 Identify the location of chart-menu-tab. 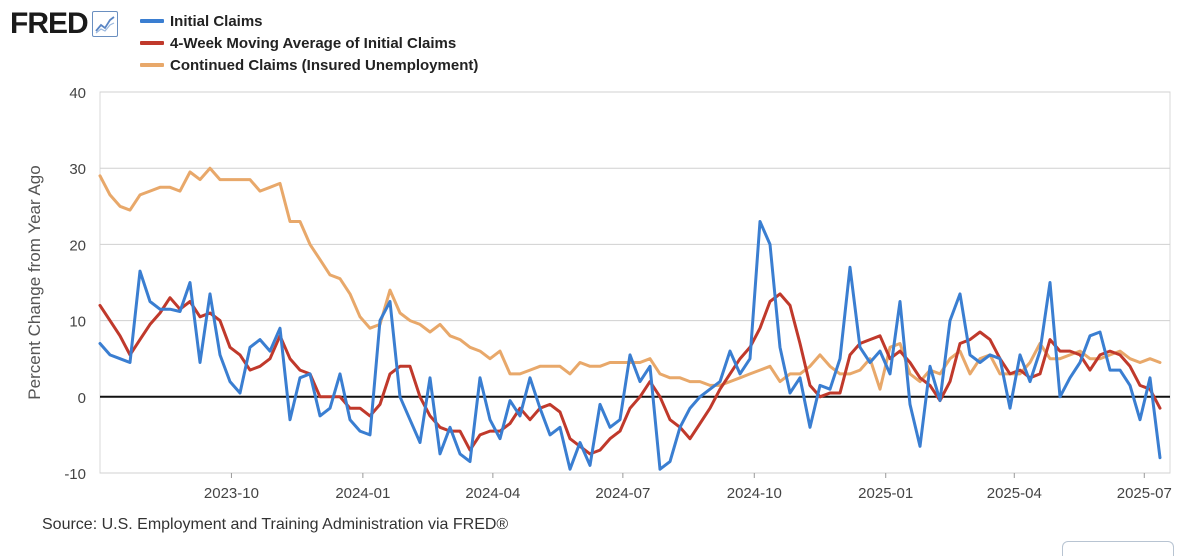
(1118, 548).